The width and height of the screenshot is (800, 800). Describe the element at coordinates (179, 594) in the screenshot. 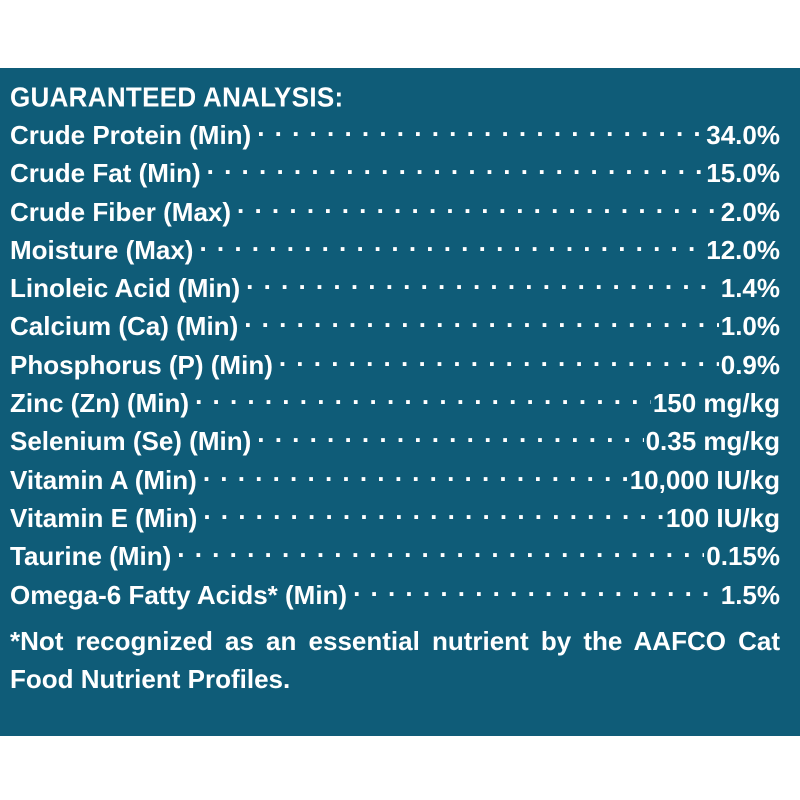

I see `nutrient-label: Omega-6 Fatty Acids* (Min)` at that location.